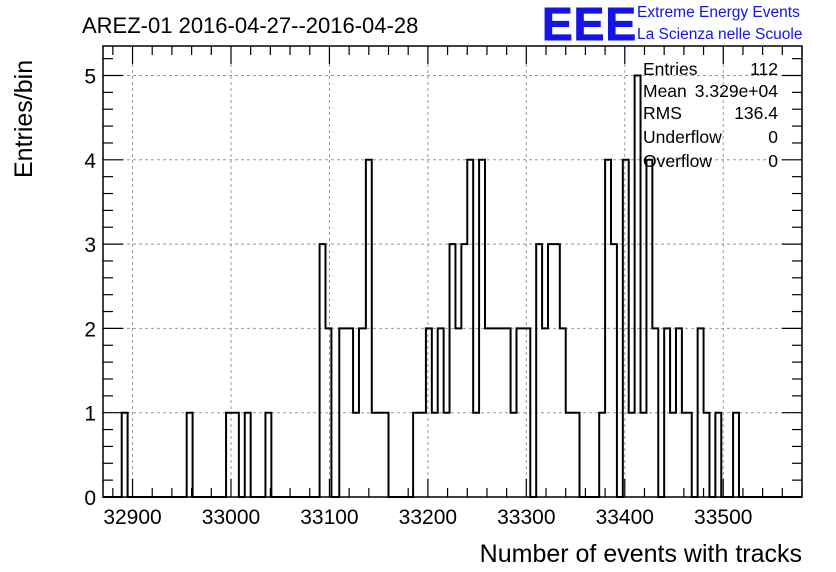  I want to click on stats-entries-label: Entries, so click(670, 69).